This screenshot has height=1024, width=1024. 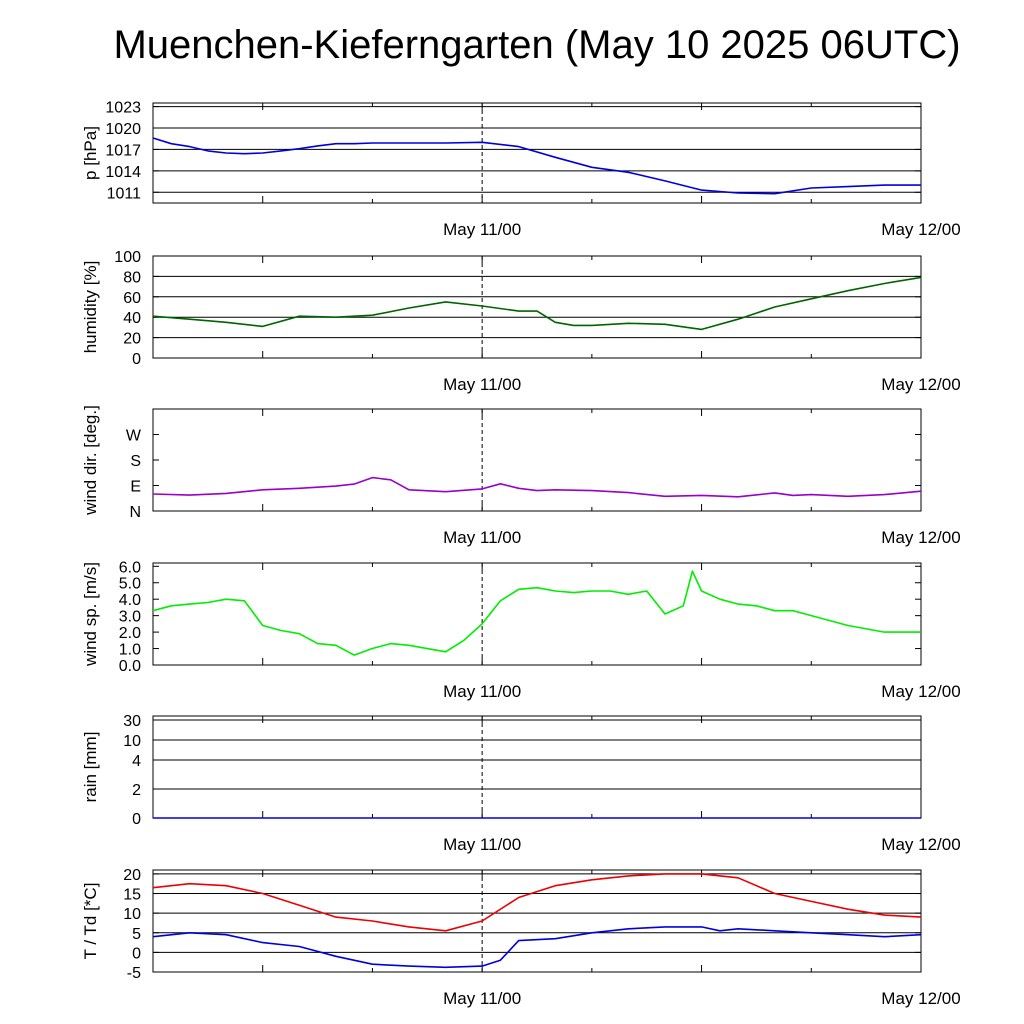 I want to click on y-tick-label: 80, so click(x=132, y=277).